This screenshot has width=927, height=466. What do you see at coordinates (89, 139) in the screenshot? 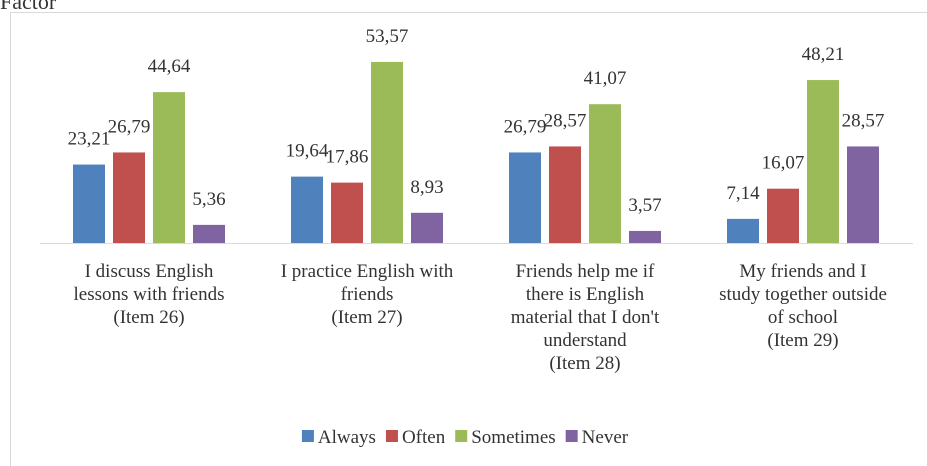
I see `data-label: 23,21` at bounding box center [89, 139].